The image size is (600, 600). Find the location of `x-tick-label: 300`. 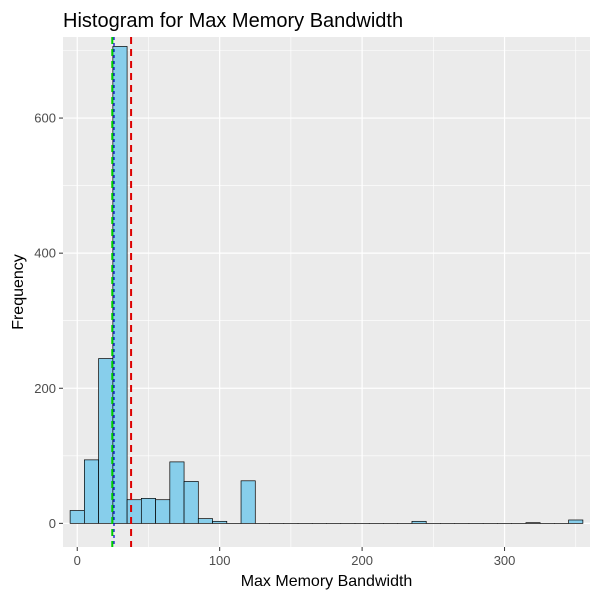

x-tick-label: 300 is located at coordinates (505, 560).